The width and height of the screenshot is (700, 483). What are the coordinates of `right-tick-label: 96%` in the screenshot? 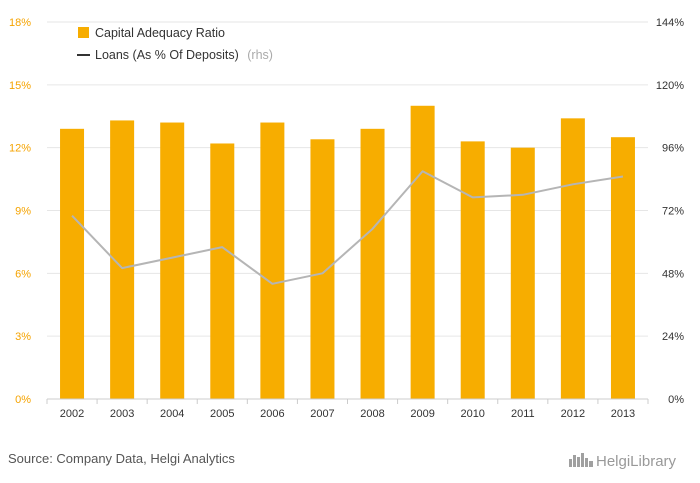 It's located at (673, 149).